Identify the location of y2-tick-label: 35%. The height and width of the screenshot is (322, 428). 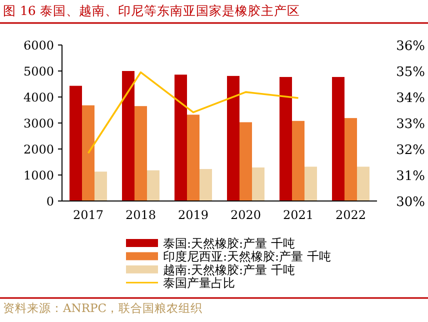
(410, 72).